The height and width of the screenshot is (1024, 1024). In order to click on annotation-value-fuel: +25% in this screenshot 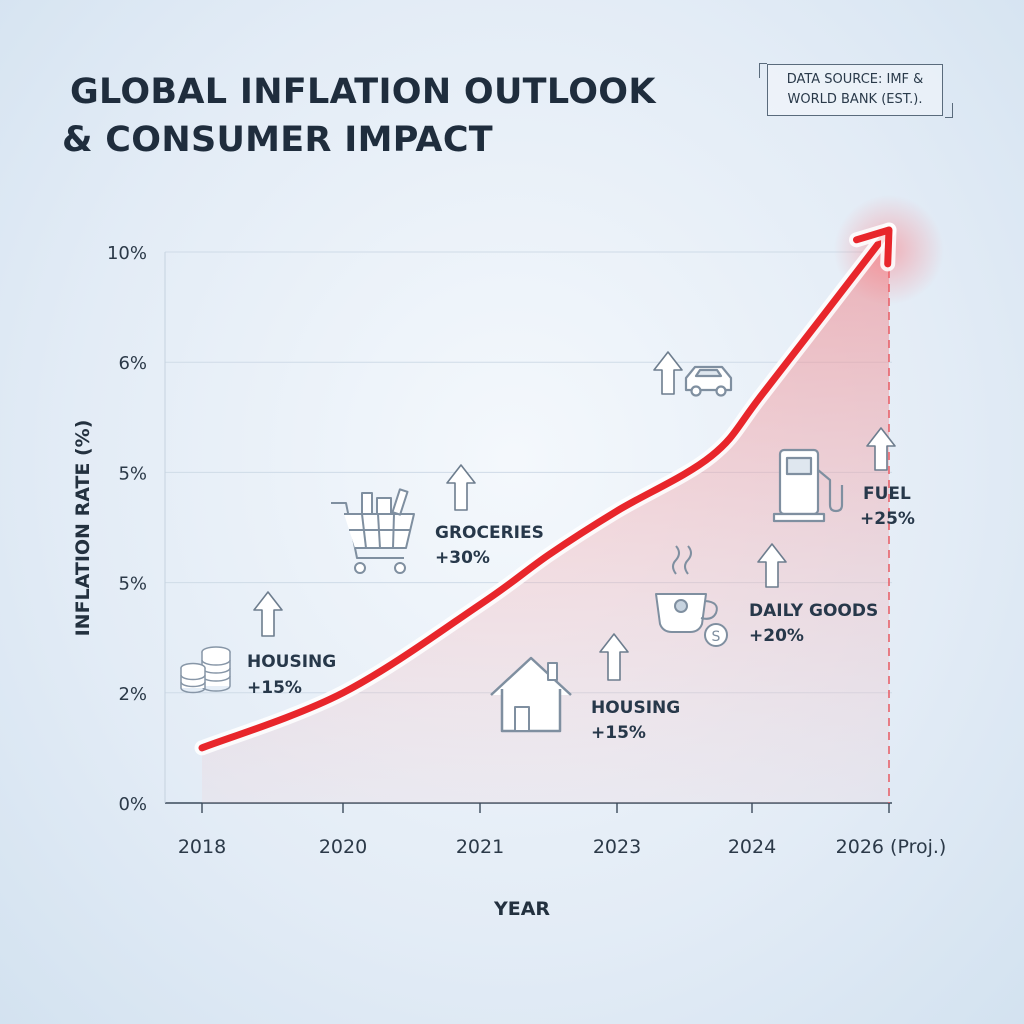, I will do `click(887, 519)`.